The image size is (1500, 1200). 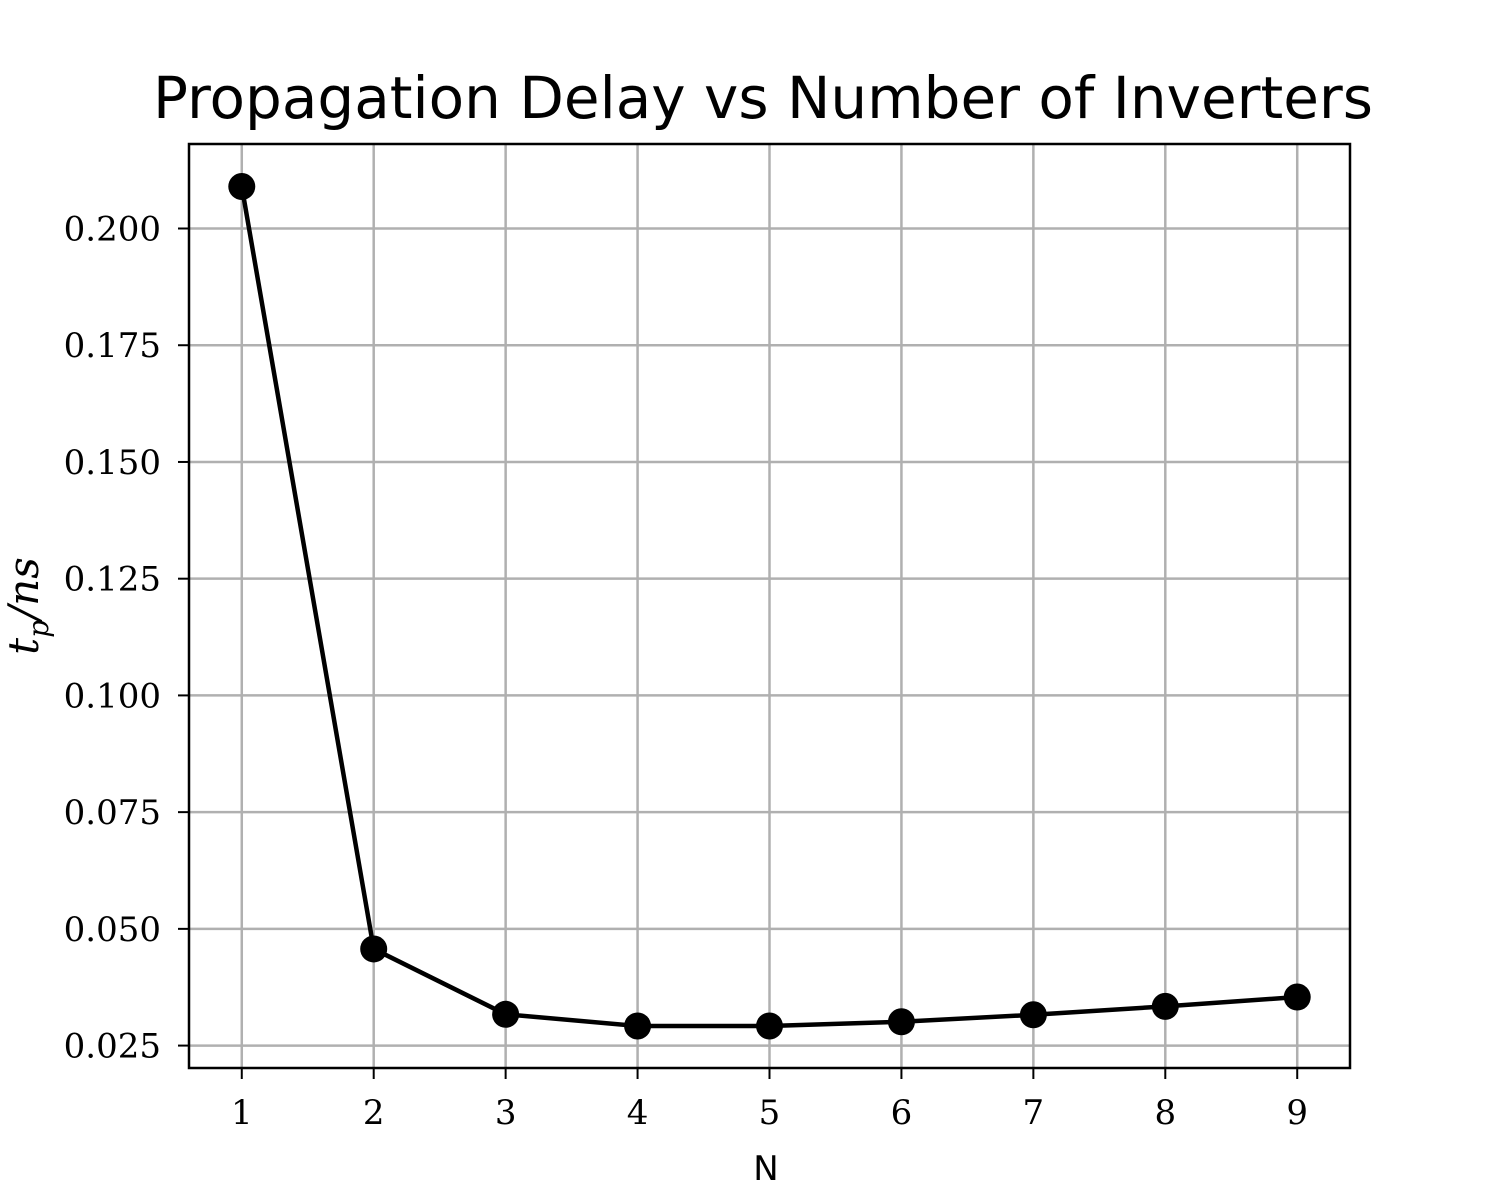 What do you see at coordinates (902, 1113) in the screenshot?
I see `x-tick-label: 6` at bounding box center [902, 1113].